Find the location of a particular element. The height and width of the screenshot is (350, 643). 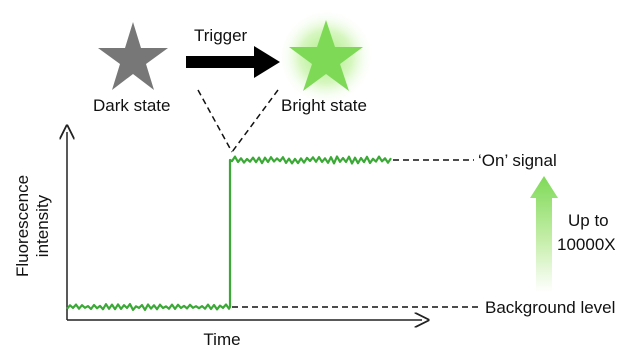

bright-state-label: Bright state is located at coordinates (324, 105).